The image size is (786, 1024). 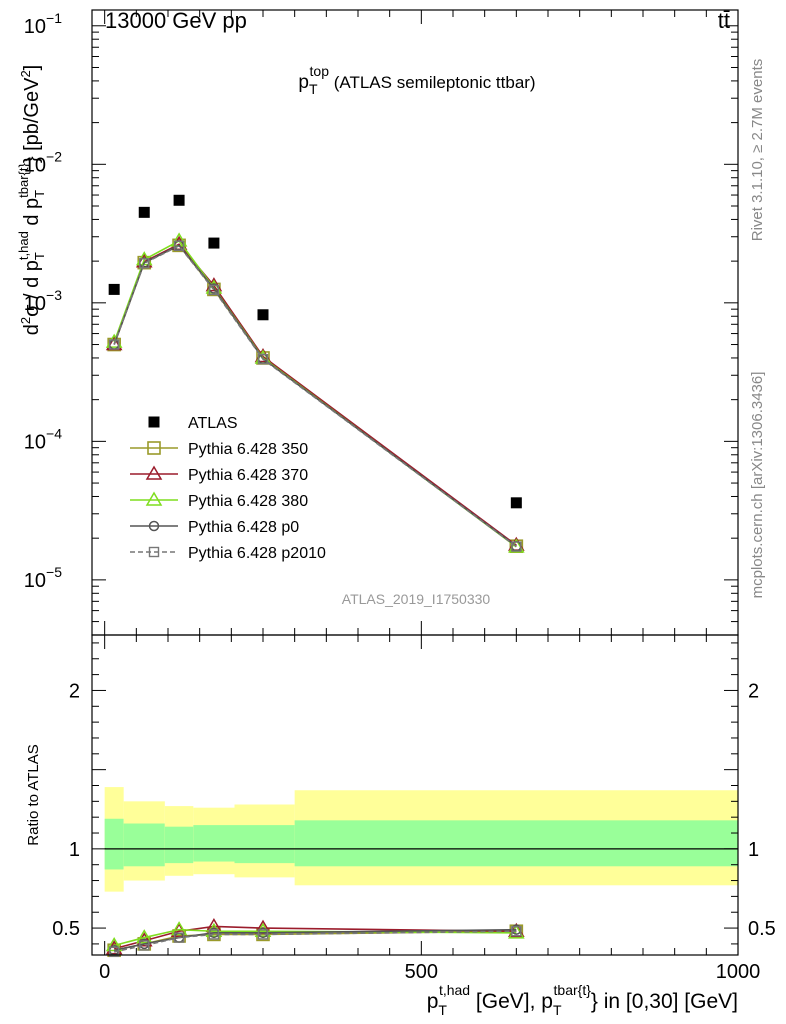 I want to click on ratio-ytick-label-right: 2, so click(x=753, y=691).